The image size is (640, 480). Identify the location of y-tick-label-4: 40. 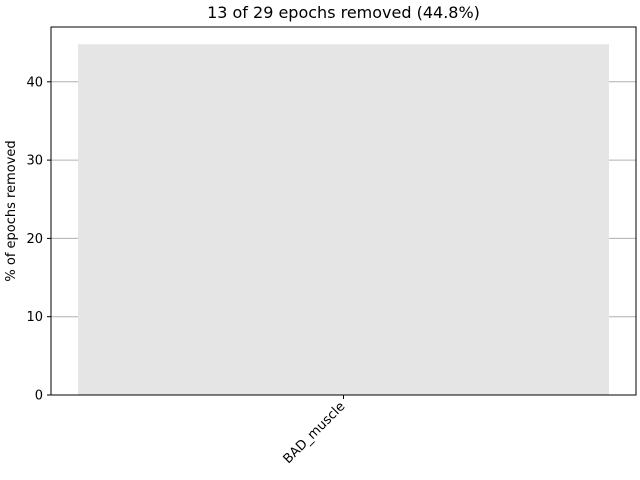
(34, 82).